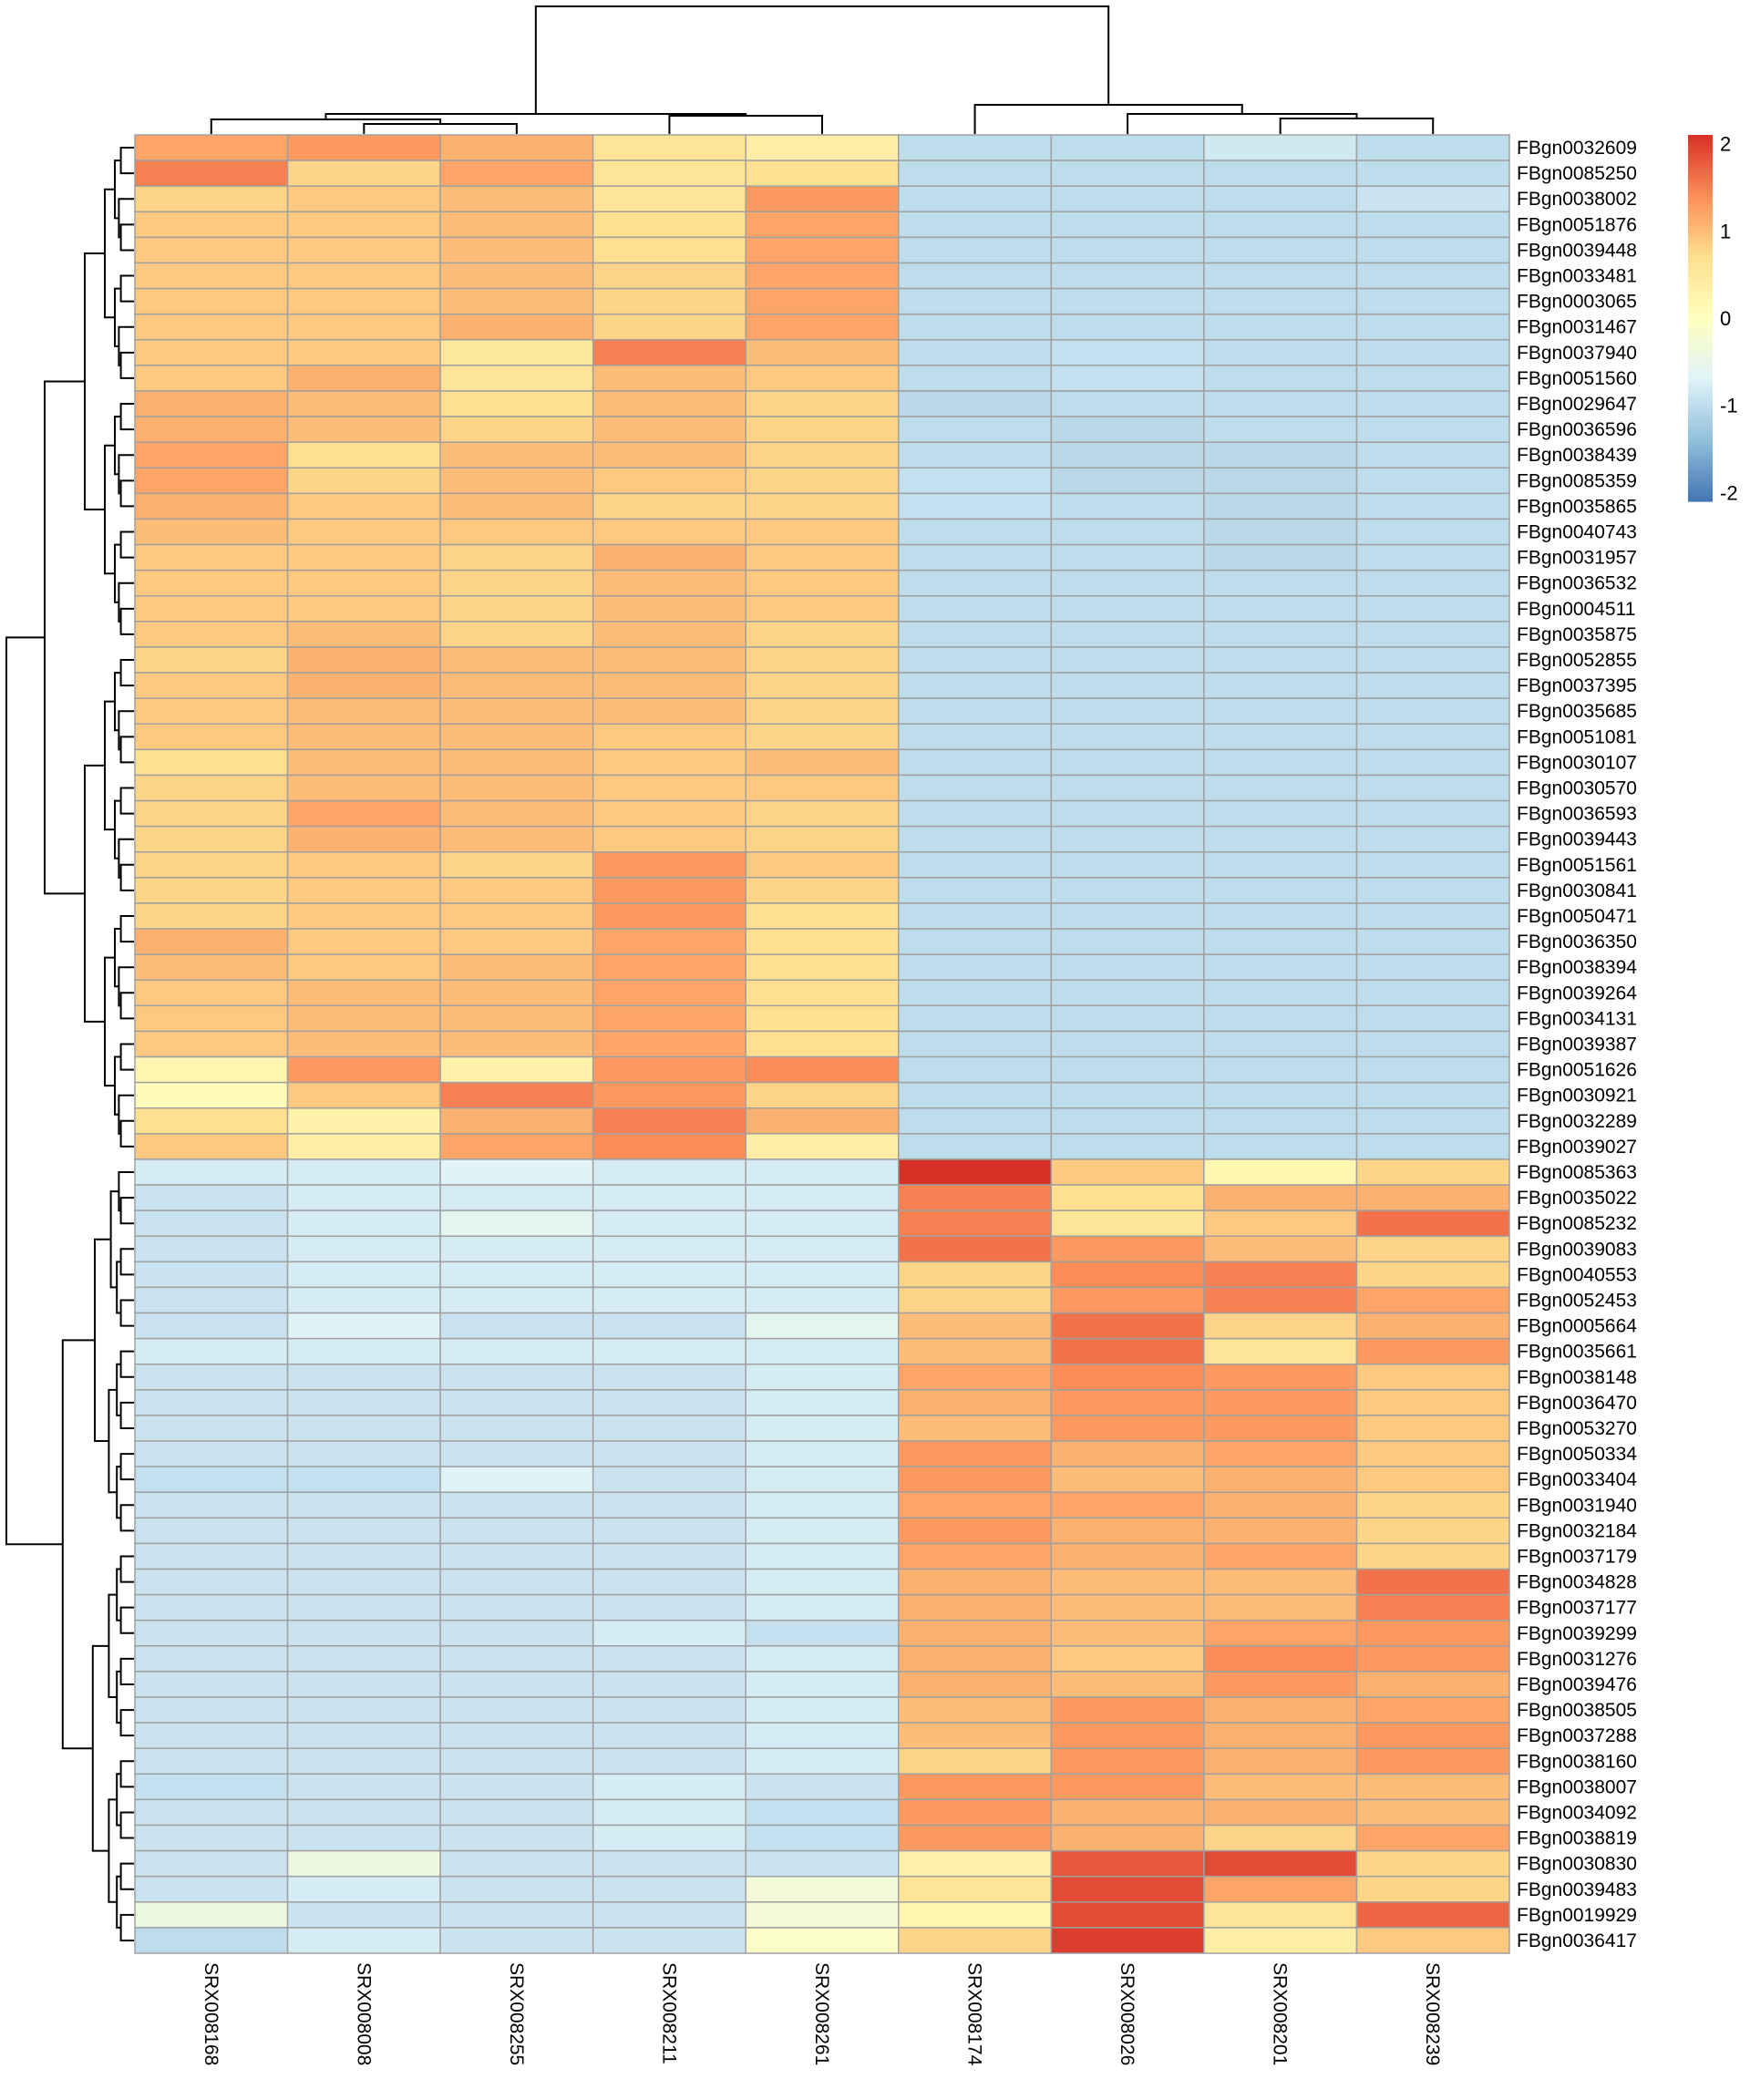 This screenshot has height=2100, width=1750. What do you see at coordinates (1577, 1045) in the screenshot?
I see `row-label: FBgn0039387` at bounding box center [1577, 1045].